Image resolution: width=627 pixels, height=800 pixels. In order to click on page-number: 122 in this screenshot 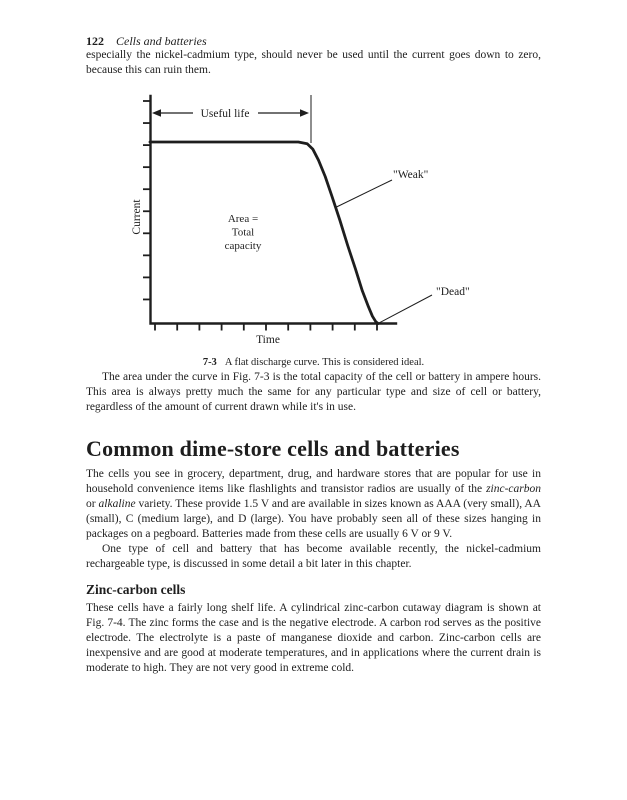, I will do `click(95, 41)`.